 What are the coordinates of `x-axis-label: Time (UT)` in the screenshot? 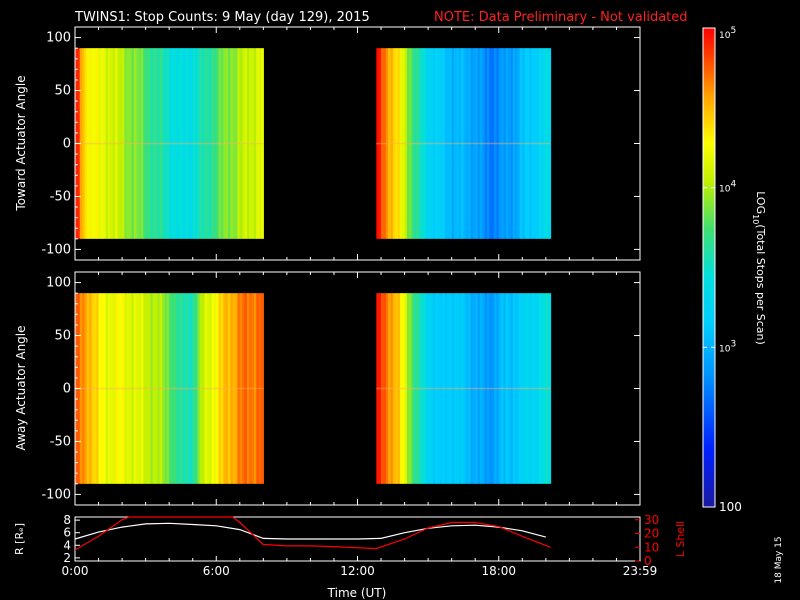 It's located at (357, 593).